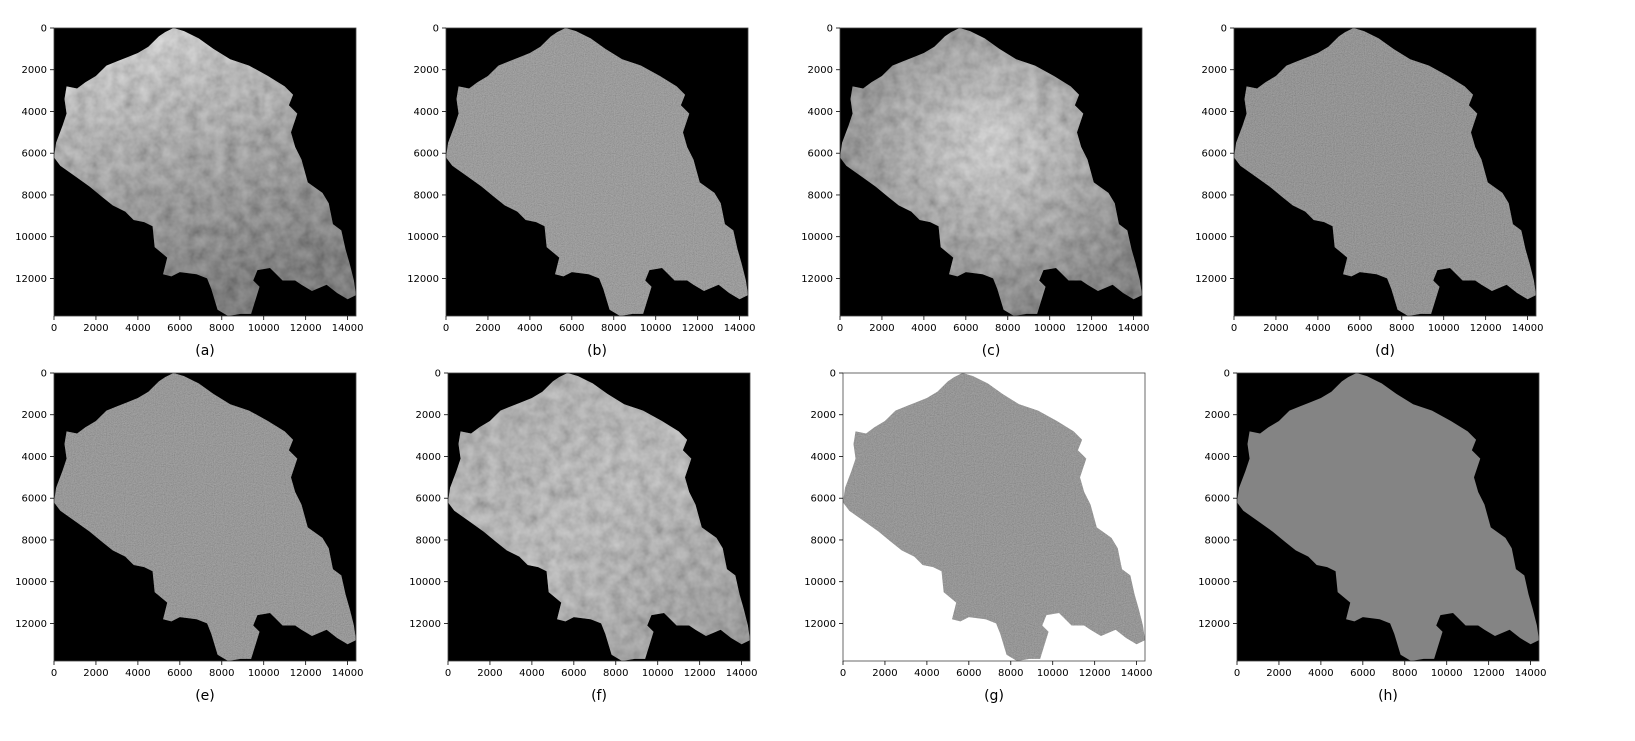 This screenshot has width=1635, height=741. What do you see at coordinates (205, 696) in the screenshot?
I see `panel-caption: (e)` at bounding box center [205, 696].